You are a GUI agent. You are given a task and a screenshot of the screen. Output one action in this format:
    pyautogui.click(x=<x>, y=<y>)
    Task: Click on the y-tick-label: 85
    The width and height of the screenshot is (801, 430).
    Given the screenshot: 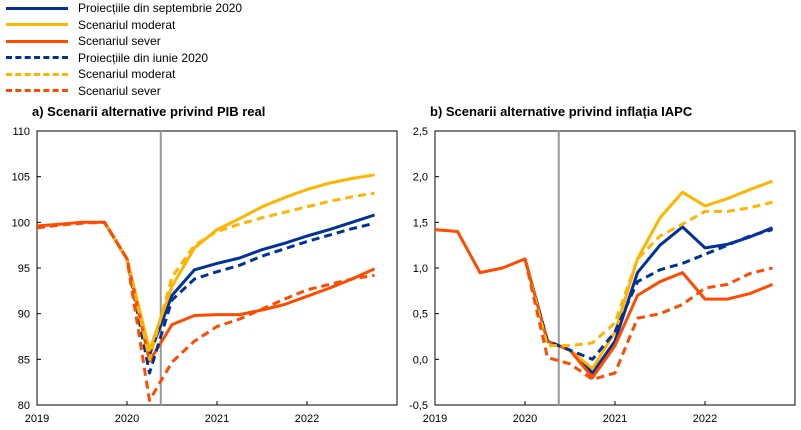 What is the action you would take?
    pyautogui.click(x=24, y=360)
    